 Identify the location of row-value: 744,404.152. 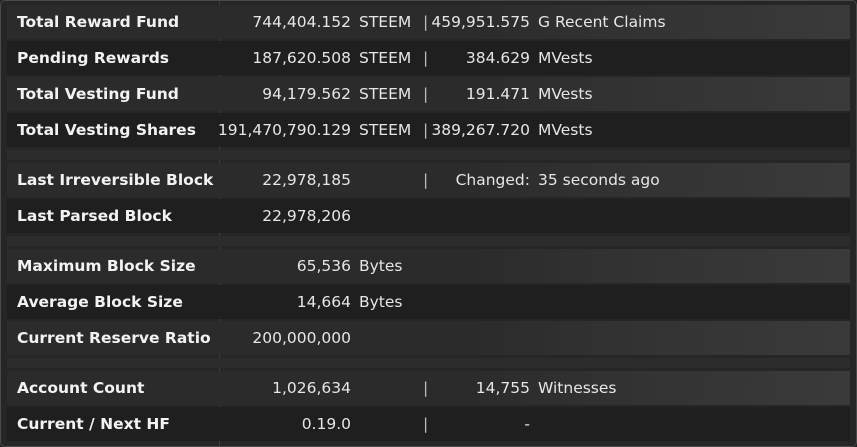
(301, 22).